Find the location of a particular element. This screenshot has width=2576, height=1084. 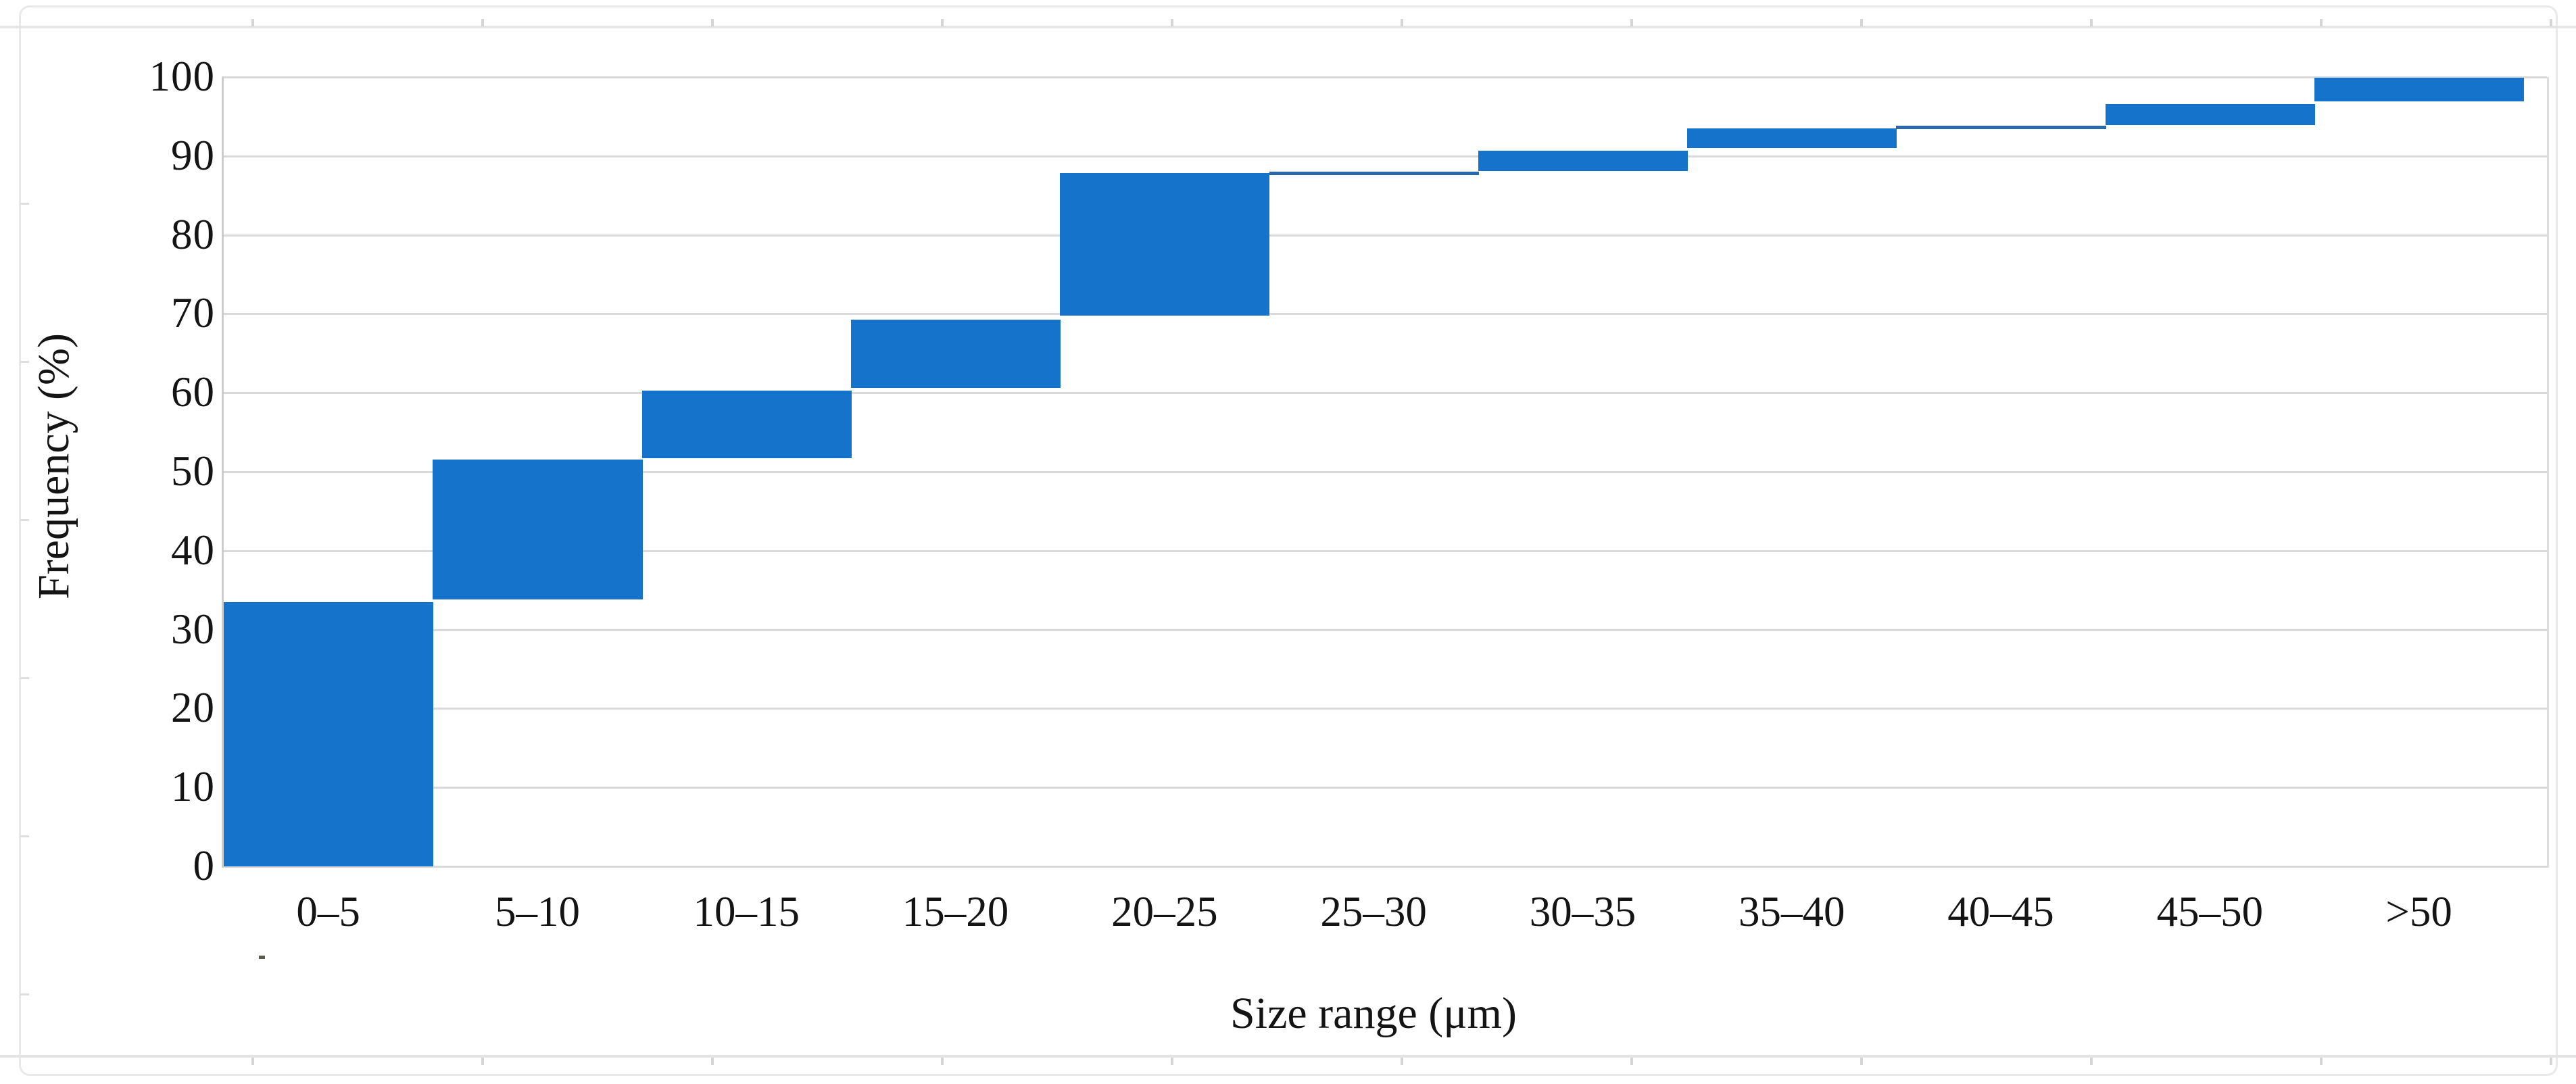

x-tick-label: 35–40 is located at coordinates (1792, 911).